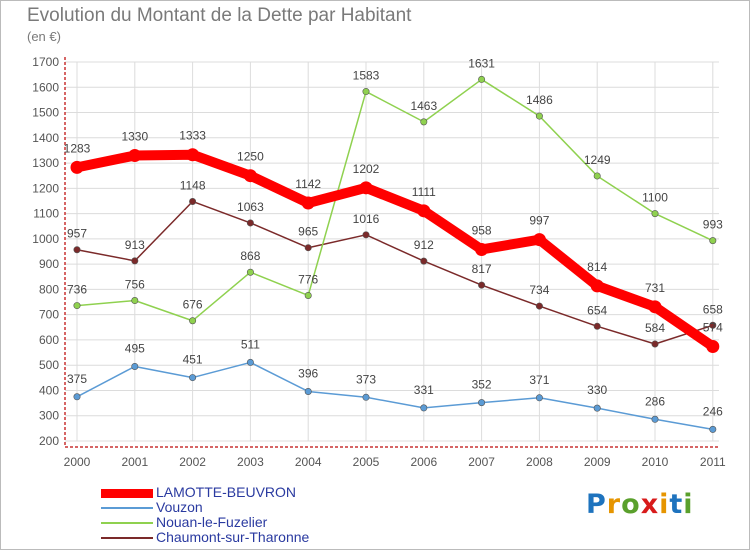 Image resolution: width=750 pixels, height=550 pixels. What do you see at coordinates (539, 462) in the screenshot?
I see `x-tick-label: 2008` at bounding box center [539, 462].